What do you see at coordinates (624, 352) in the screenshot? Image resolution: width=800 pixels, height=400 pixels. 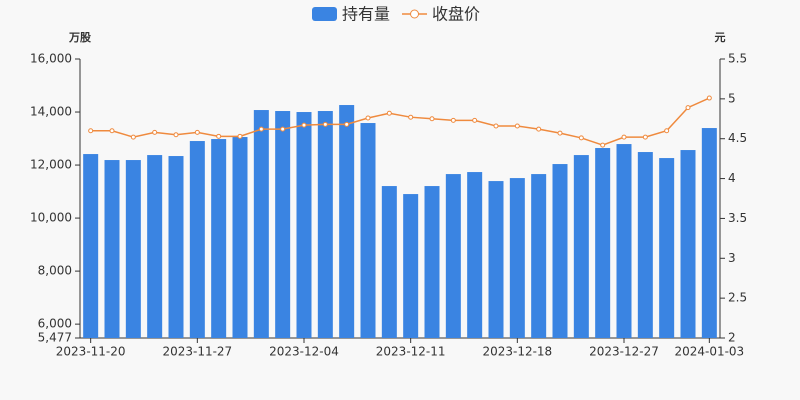 I see `x-tick-label: 2023-12-27` at bounding box center [624, 352].